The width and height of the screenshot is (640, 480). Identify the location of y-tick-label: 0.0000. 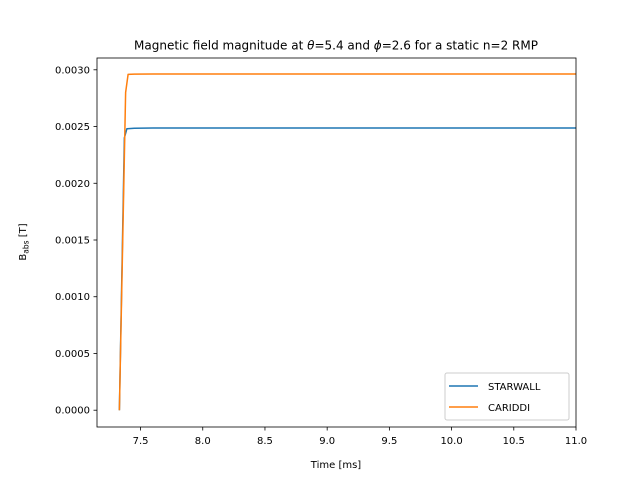
(72, 411).